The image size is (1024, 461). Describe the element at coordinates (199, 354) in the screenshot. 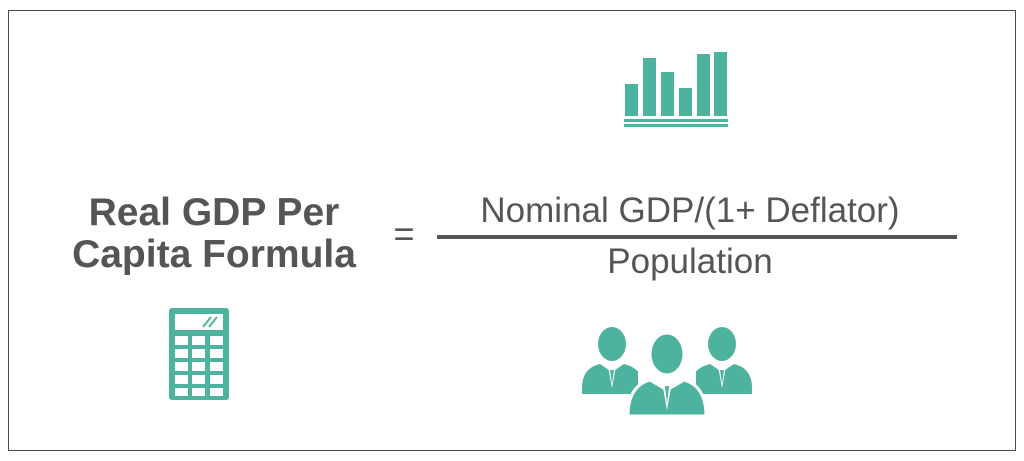

I see `calculator-icon` at that location.